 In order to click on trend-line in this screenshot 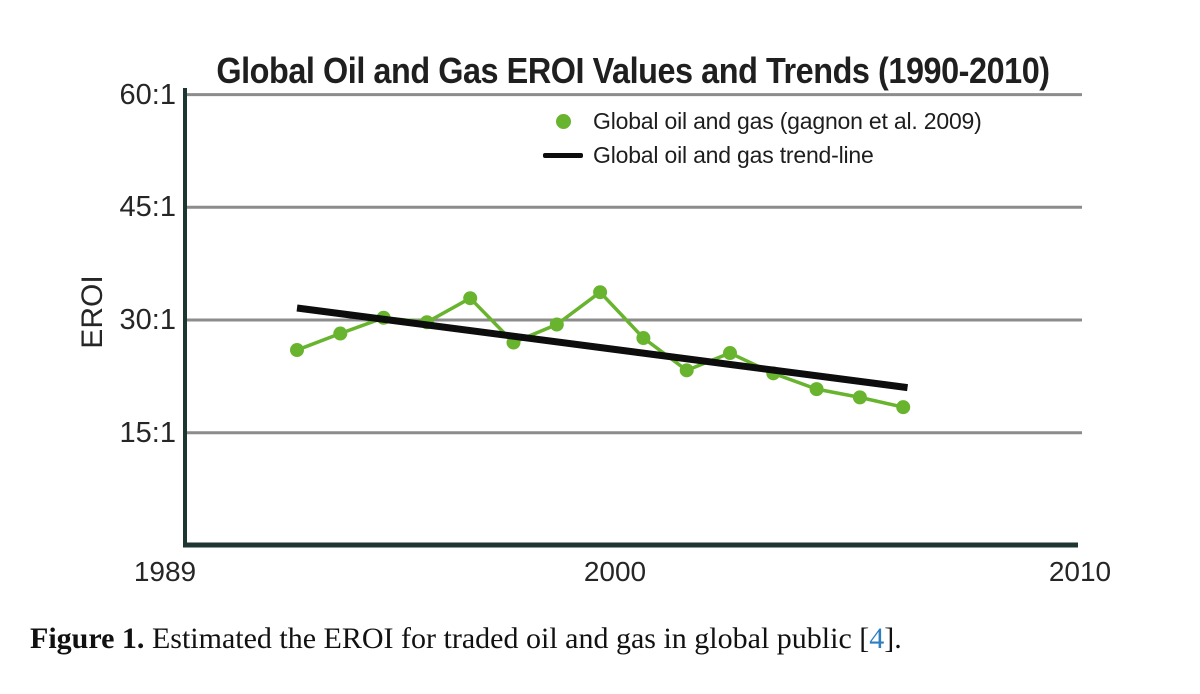, I will do `click(602, 348)`.